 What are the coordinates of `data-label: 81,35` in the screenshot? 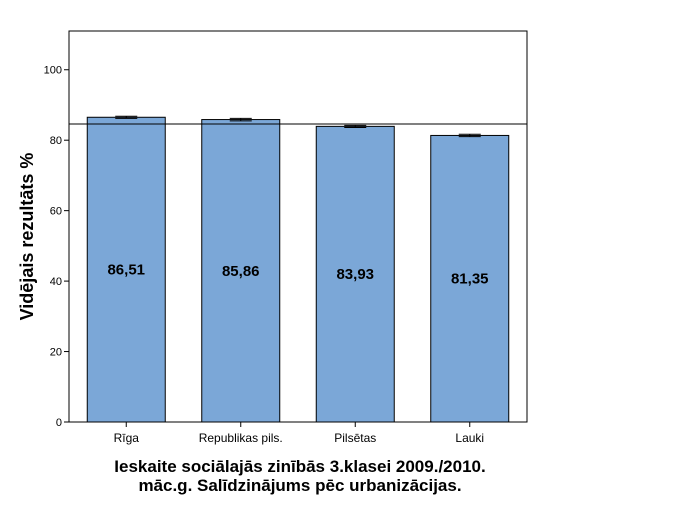 It's located at (470, 279).